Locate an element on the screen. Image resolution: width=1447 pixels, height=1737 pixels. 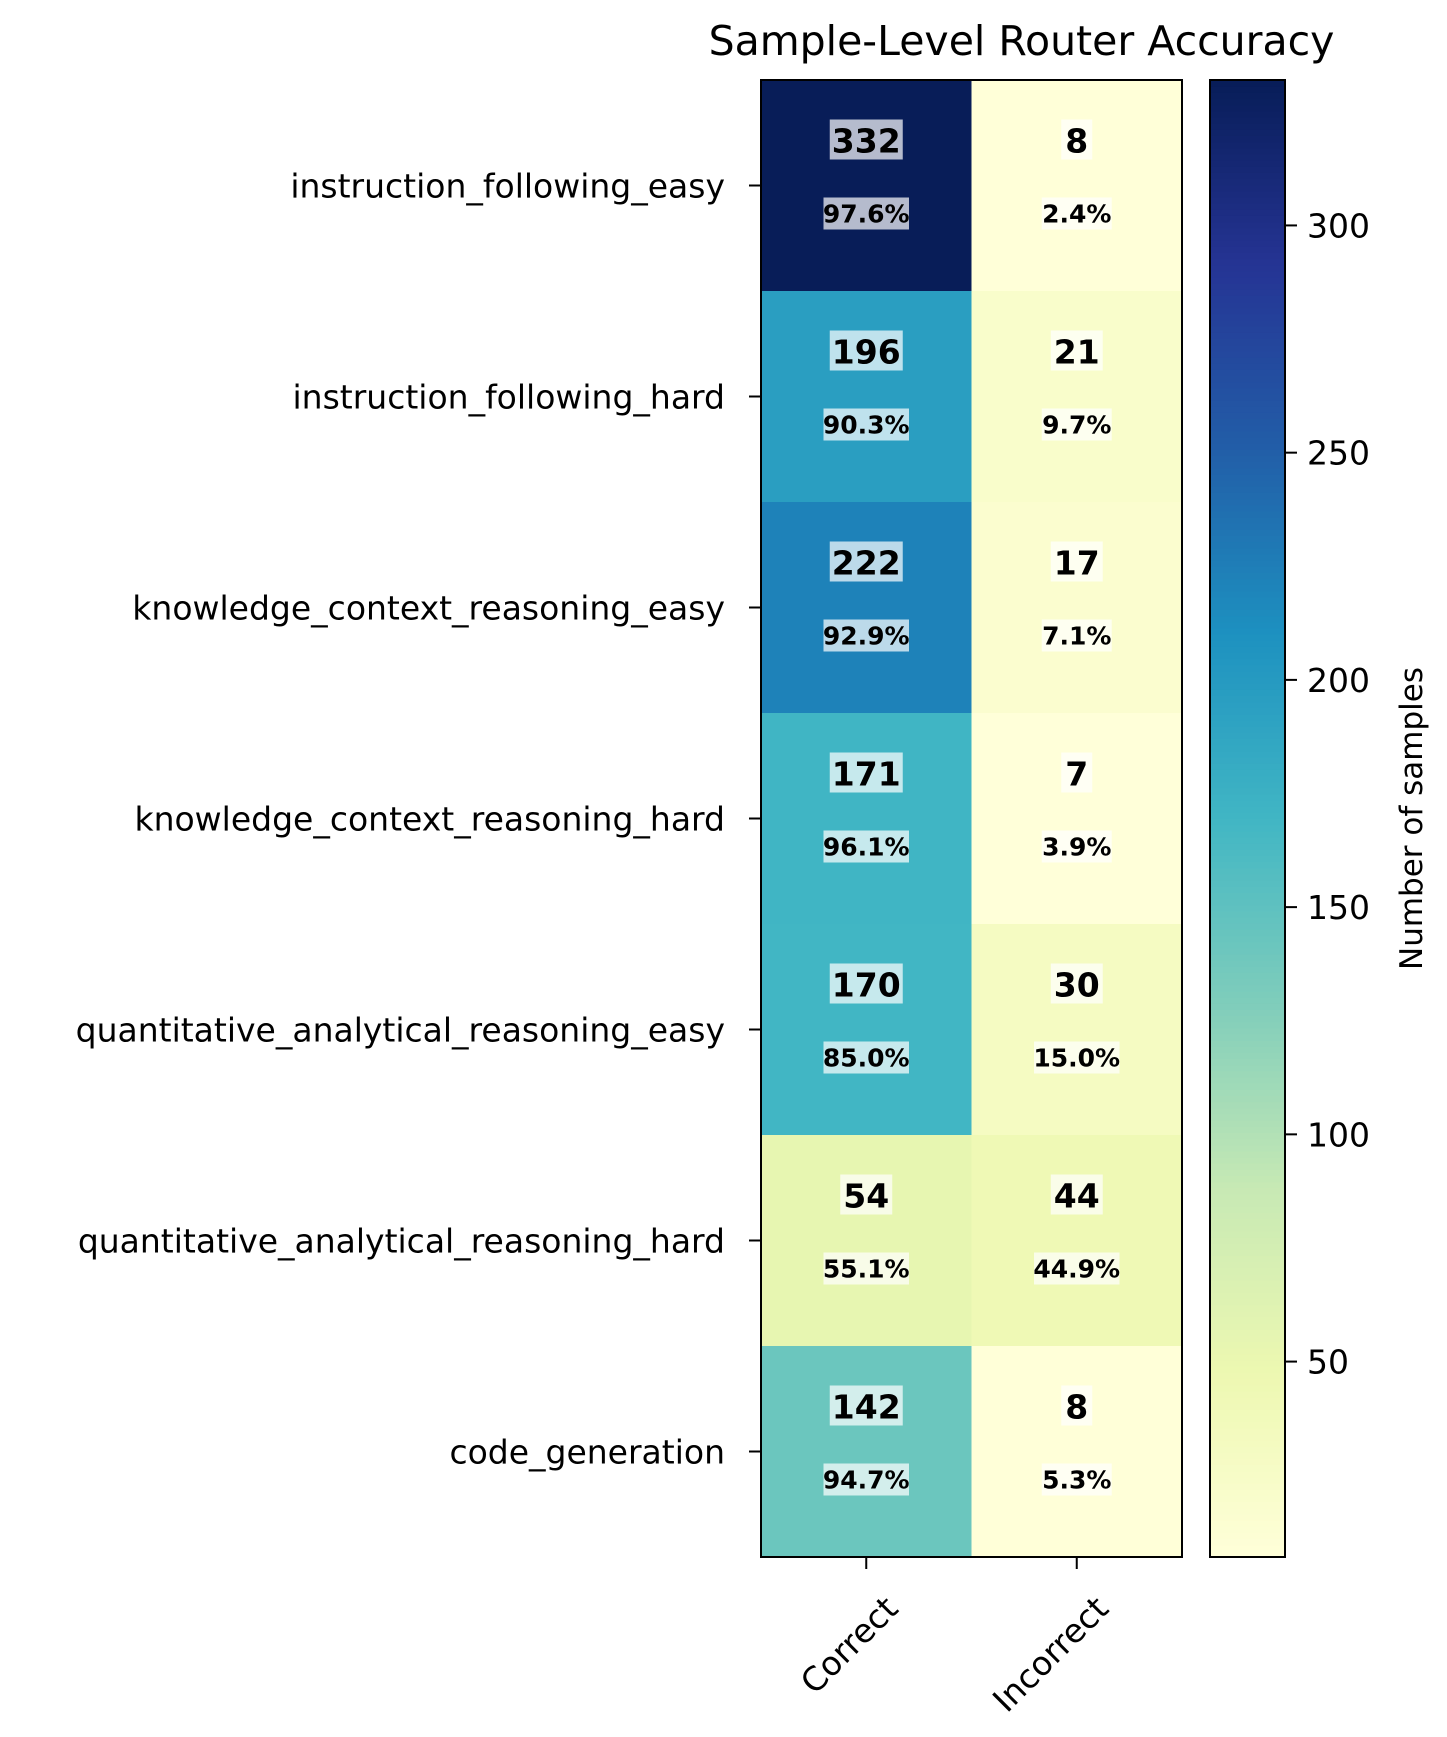
y-tick-label: quantitative_analytical_reasoning_hard is located at coordinates (401, 1241).